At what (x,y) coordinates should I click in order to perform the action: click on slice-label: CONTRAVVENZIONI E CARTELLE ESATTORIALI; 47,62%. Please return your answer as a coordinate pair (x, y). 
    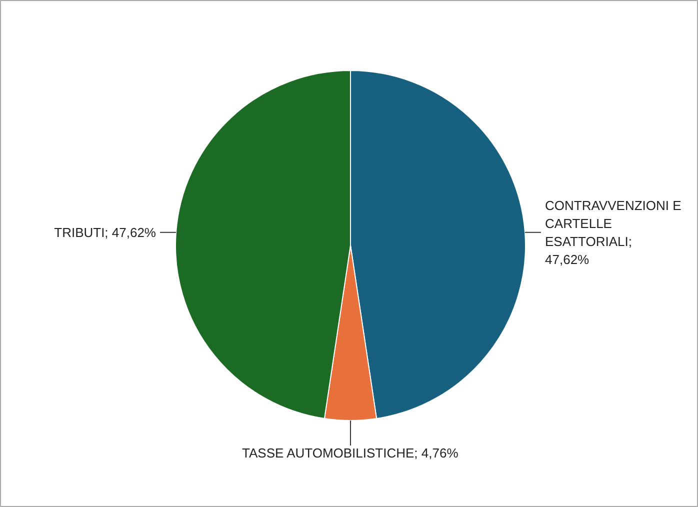
    Looking at the image, I should click on (613, 232).